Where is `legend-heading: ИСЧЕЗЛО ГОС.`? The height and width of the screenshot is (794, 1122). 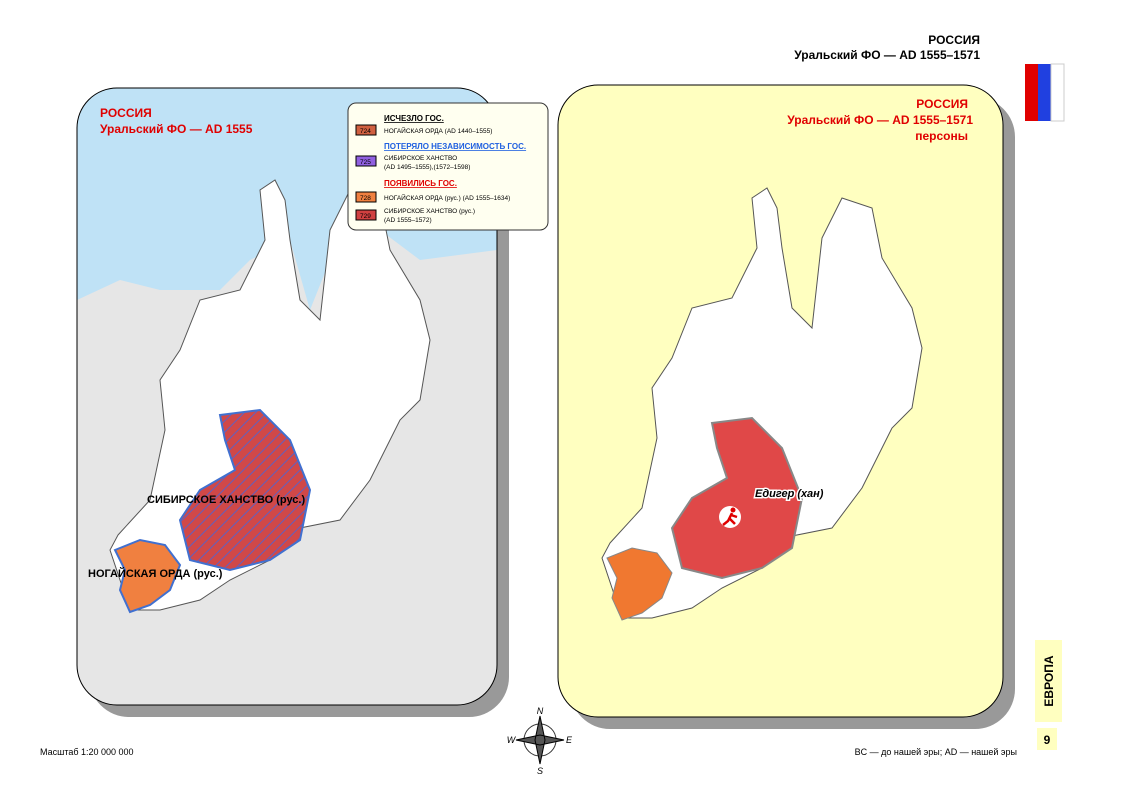
legend-heading: ИСЧЕЗЛО ГОС. is located at coordinates (414, 118).